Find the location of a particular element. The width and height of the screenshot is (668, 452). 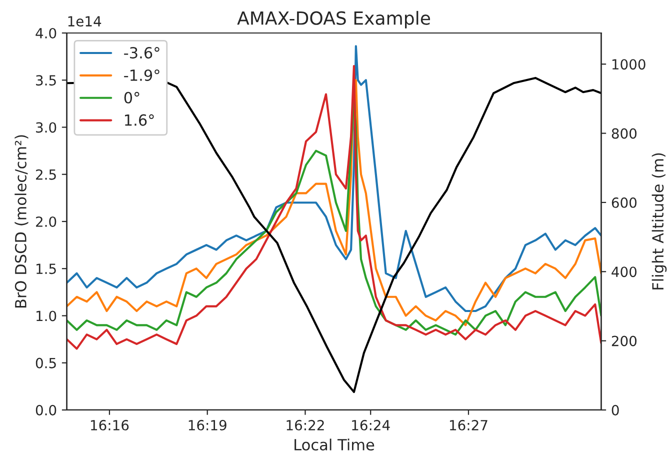

y-tick-label: 1.0 is located at coordinates (46, 316).